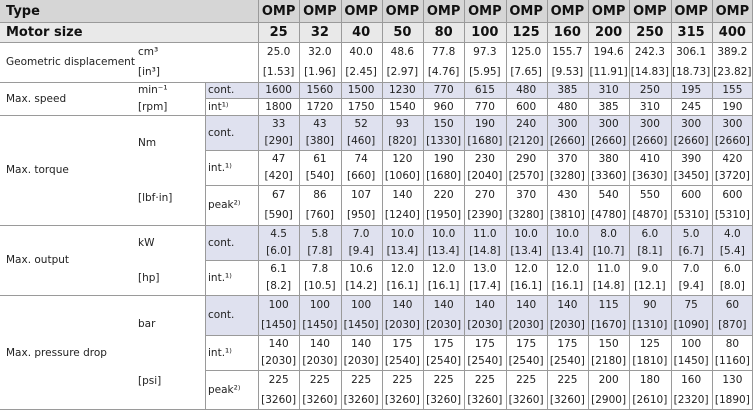 The image size is (753, 410). I want to click on value-cell: 190, so click(732, 106).